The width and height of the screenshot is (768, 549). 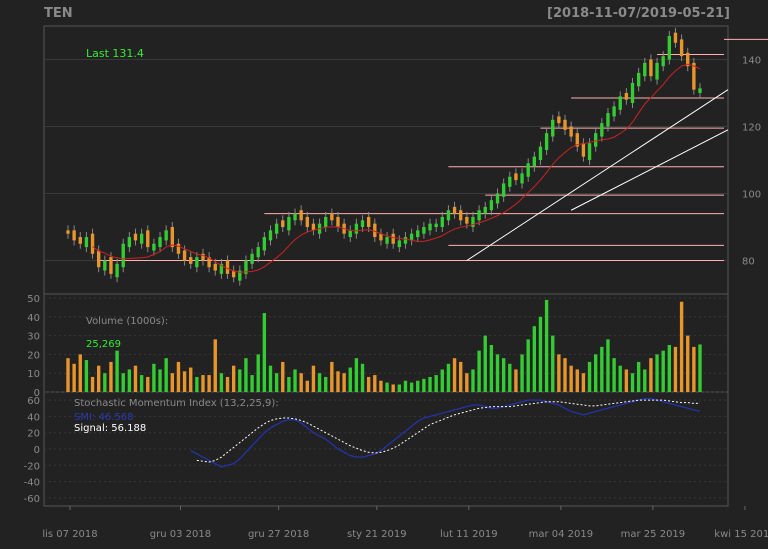 What do you see at coordinates (176, 403) in the screenshot?
I see `smi-title: Stochastic Momentum Index (13,2,25,9):` at bounding box center [176, 403].